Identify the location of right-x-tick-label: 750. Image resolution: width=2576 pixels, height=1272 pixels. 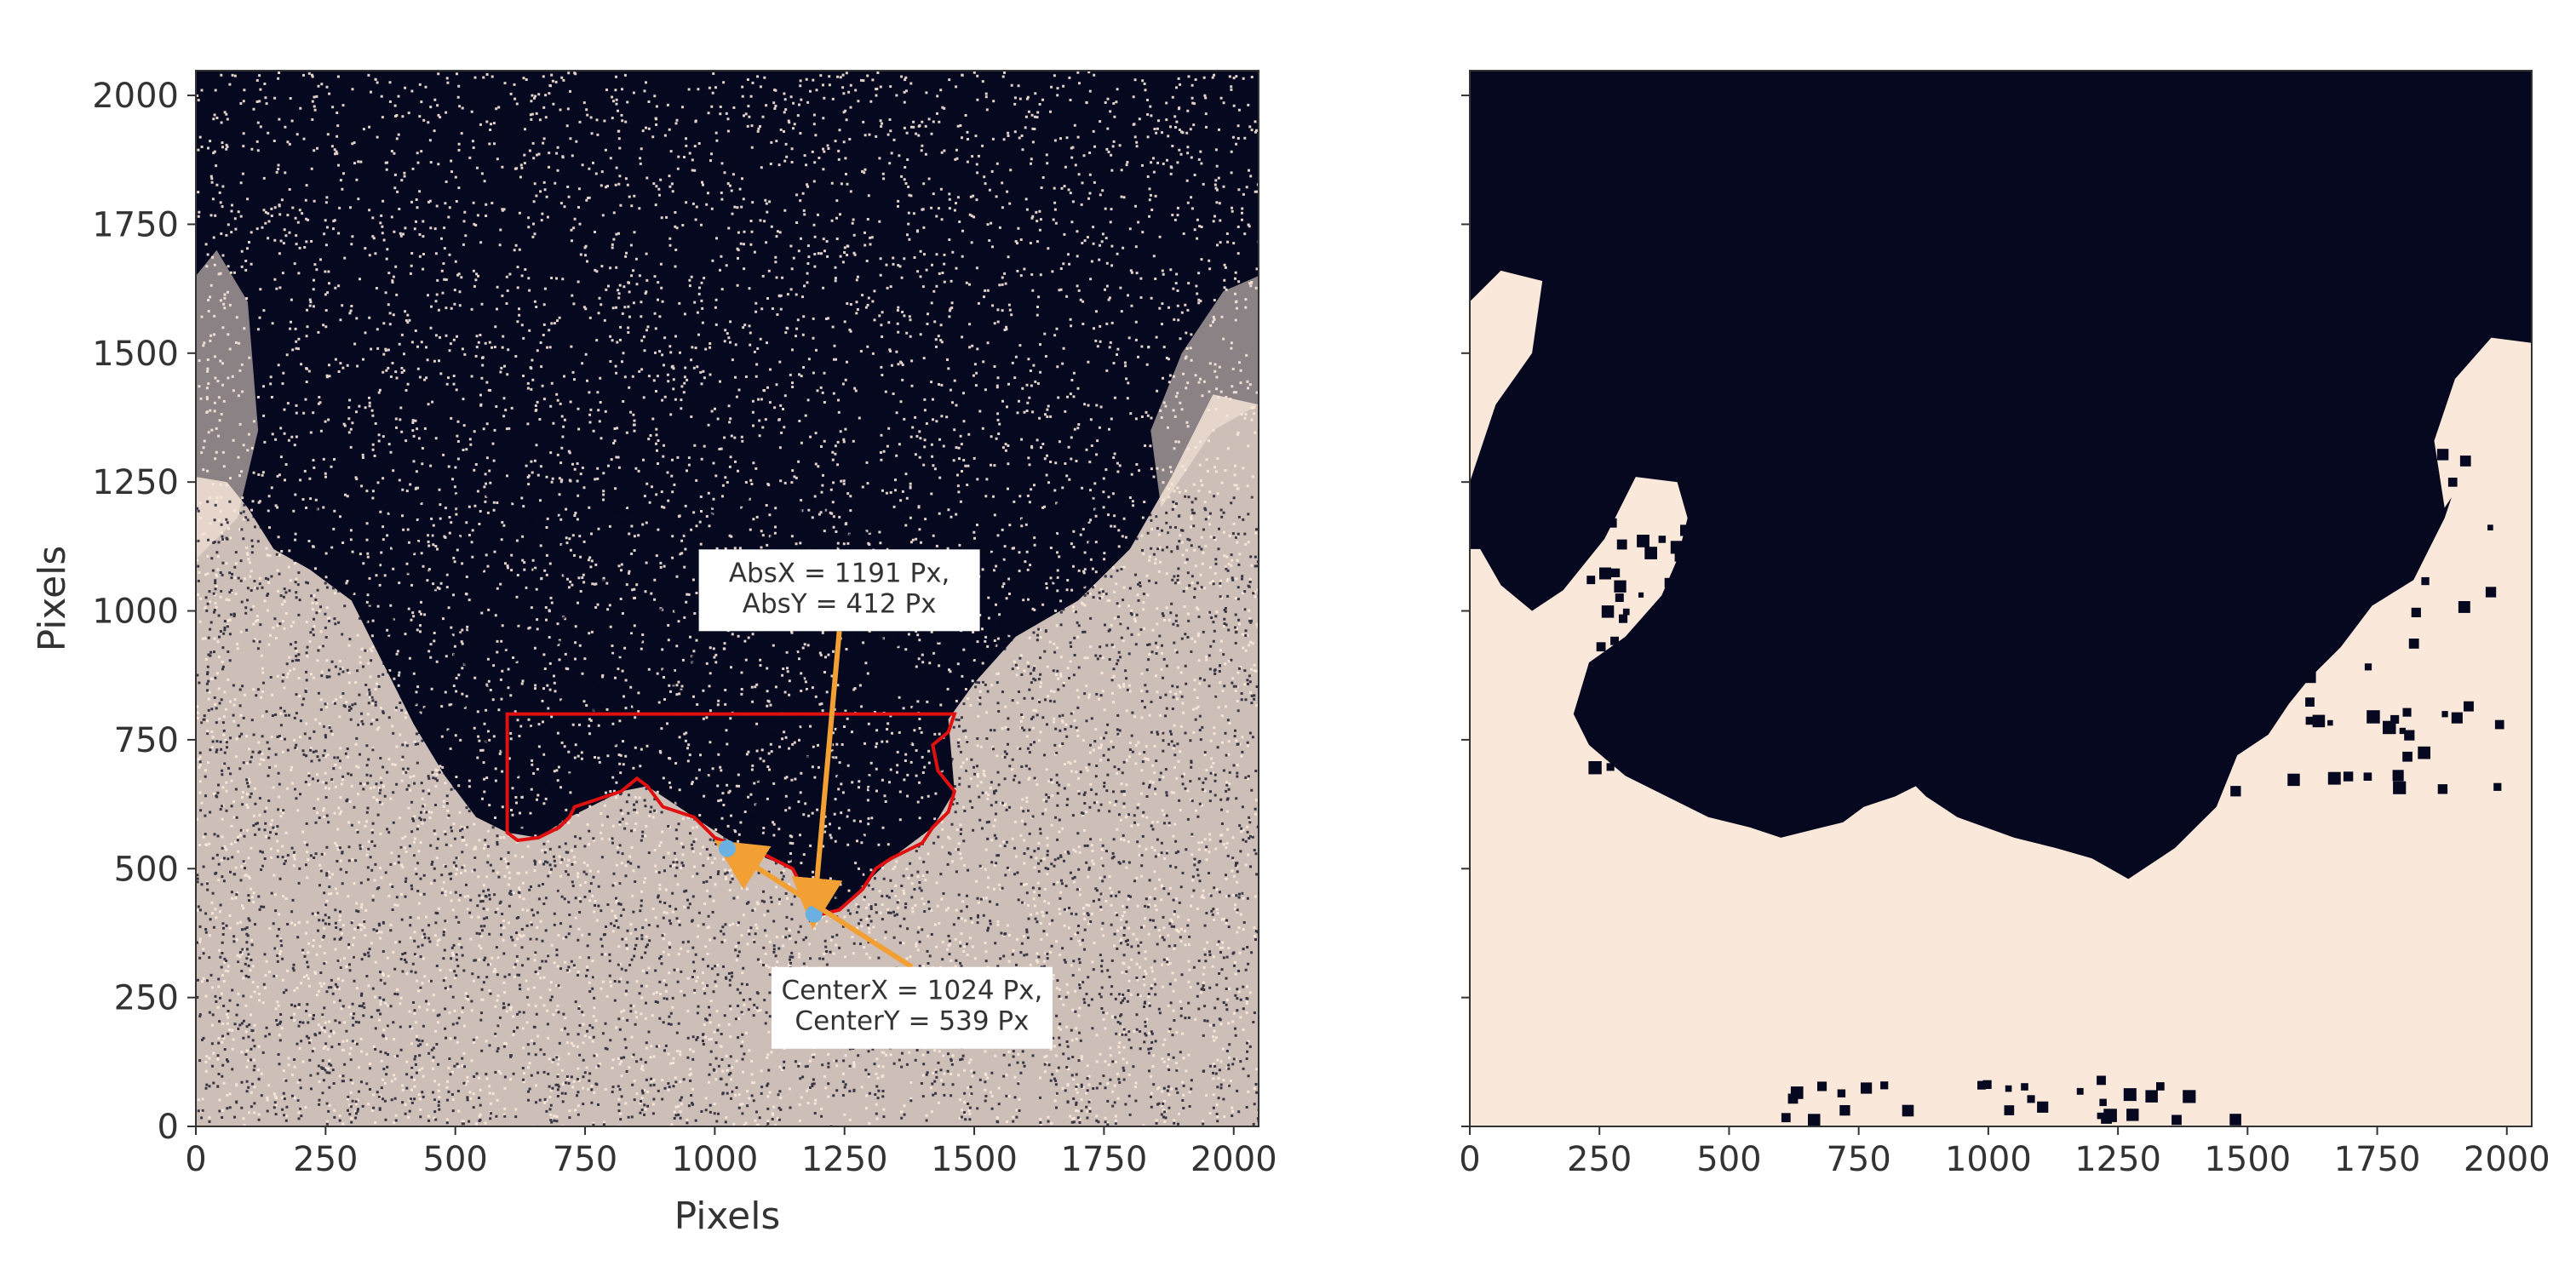
(1858, 1159).